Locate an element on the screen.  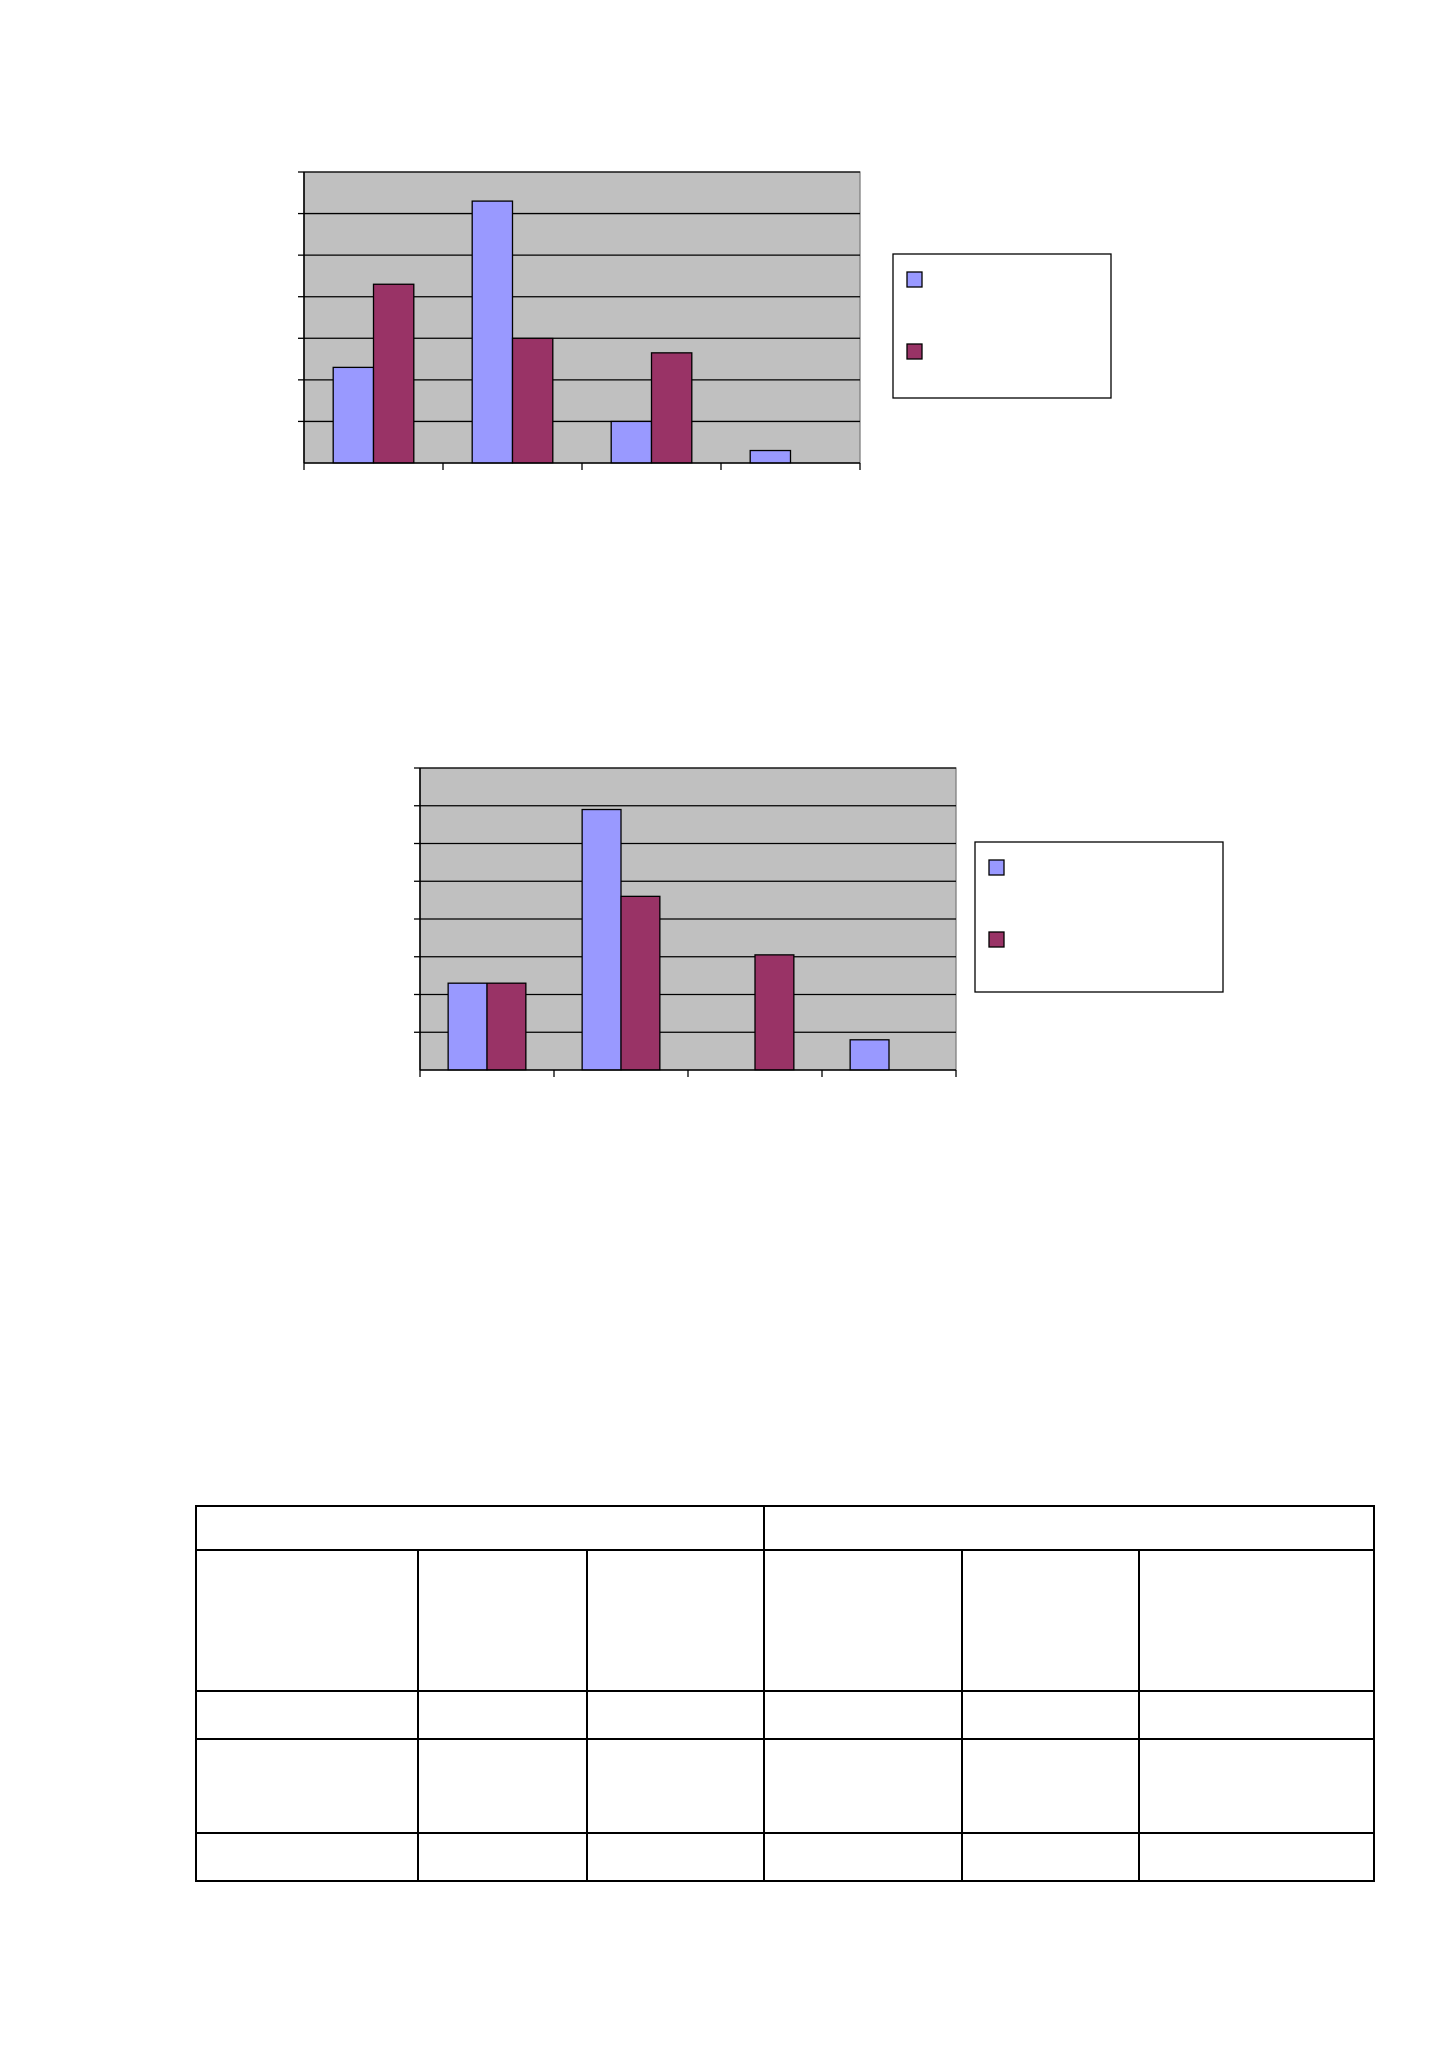
table-header-group-row is located at coordinates (785, 1528).